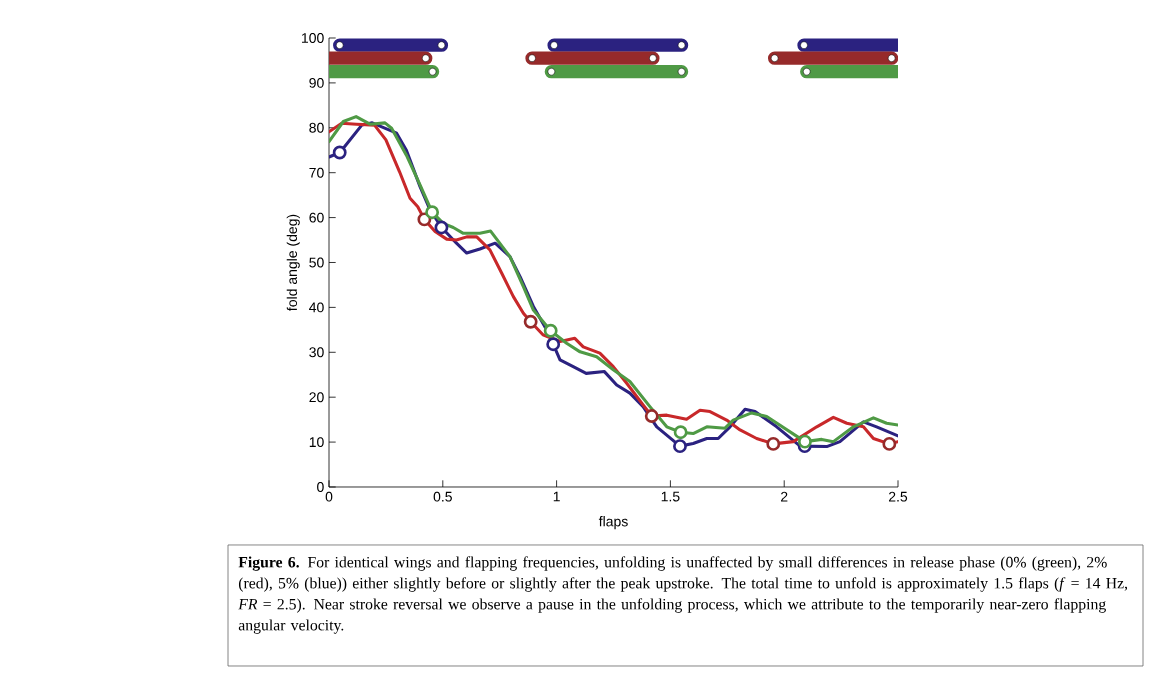 The width and height of the screenshot is (1170, 681). Describe the element at coordinates (898, 496) in the screenshot. I see `x-tick-label: 2.5` at that location.